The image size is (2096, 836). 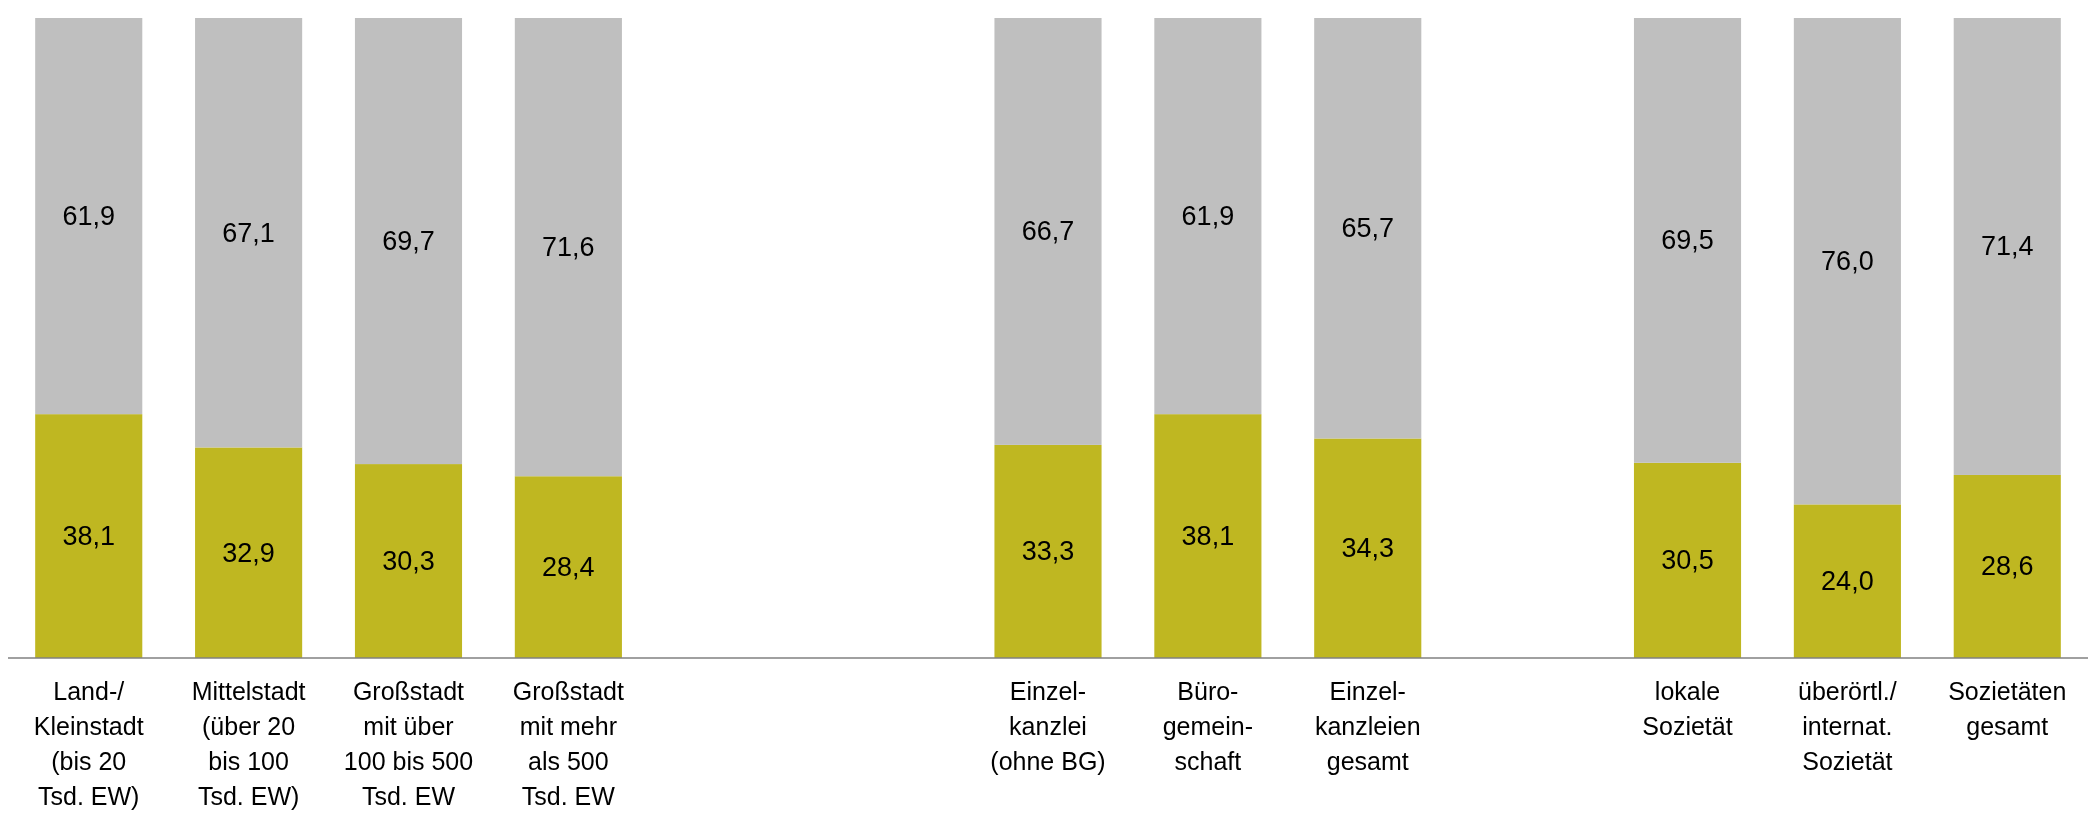 I want to click on data-label: 30,3, so click(x=408, y=561).